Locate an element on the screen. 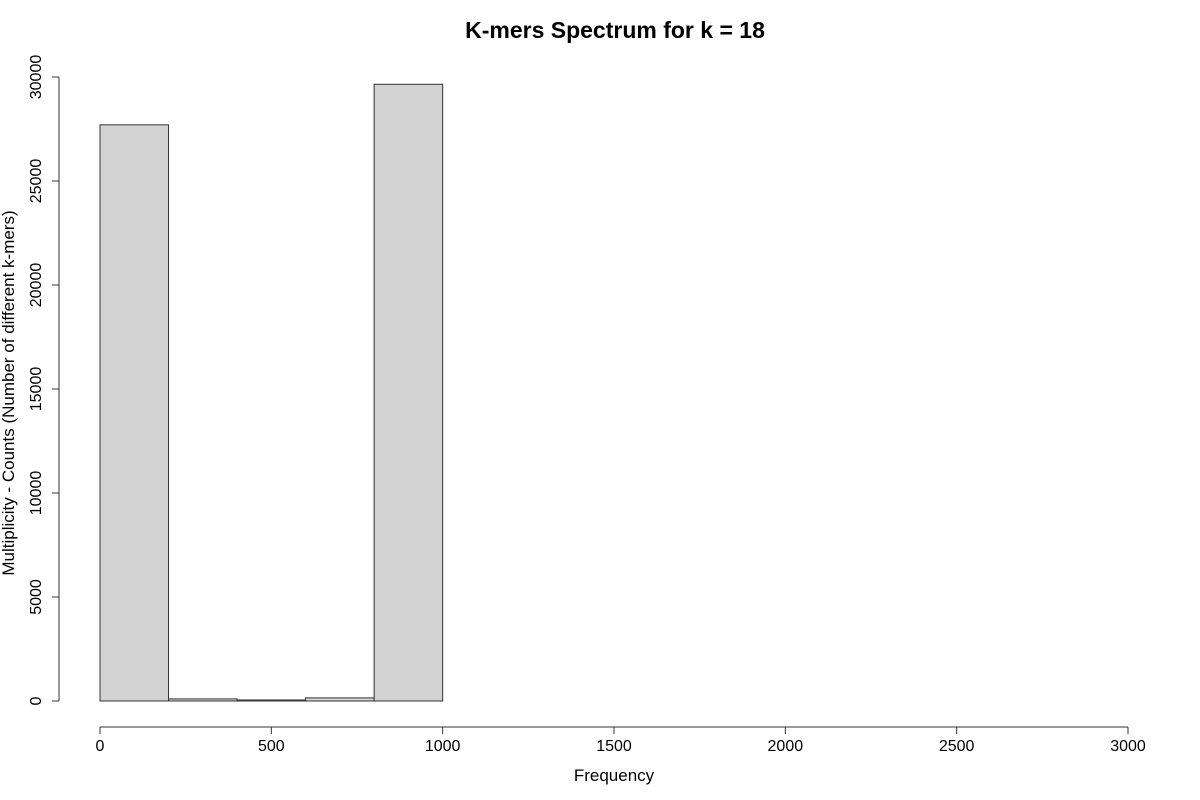 The height and width of the screenshot is (800, 1200). y-tick-label: 5000 is located at coordinates (36, 597).